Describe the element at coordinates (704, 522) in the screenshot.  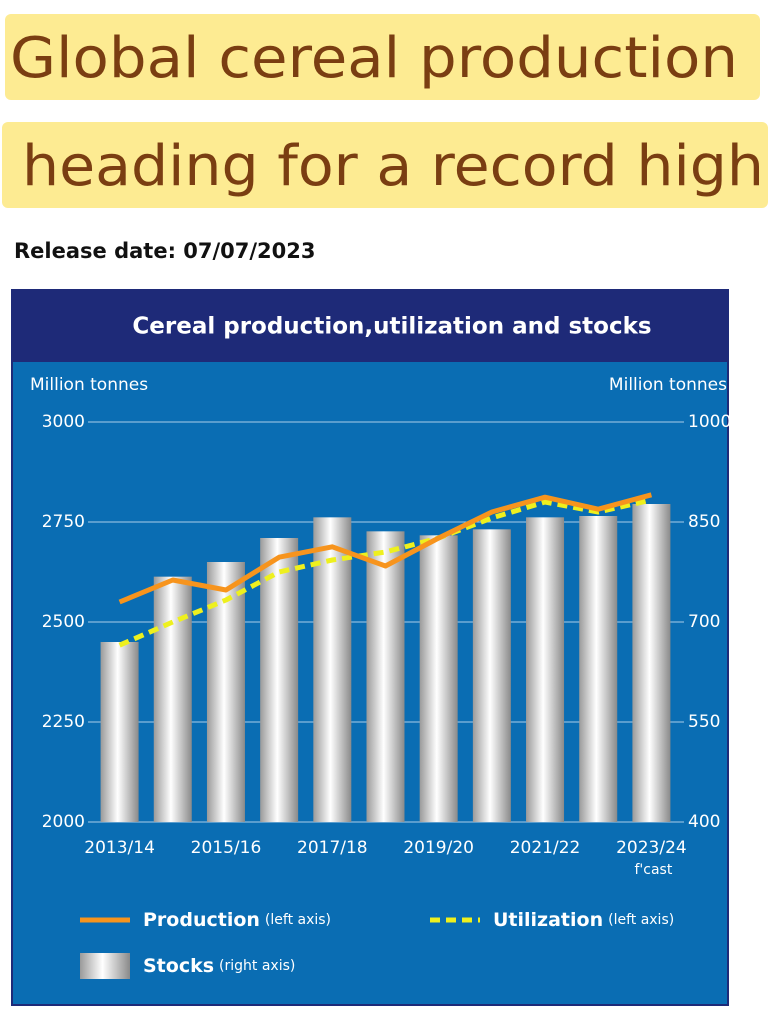
I see `y2-tick-label: 850` at that location.